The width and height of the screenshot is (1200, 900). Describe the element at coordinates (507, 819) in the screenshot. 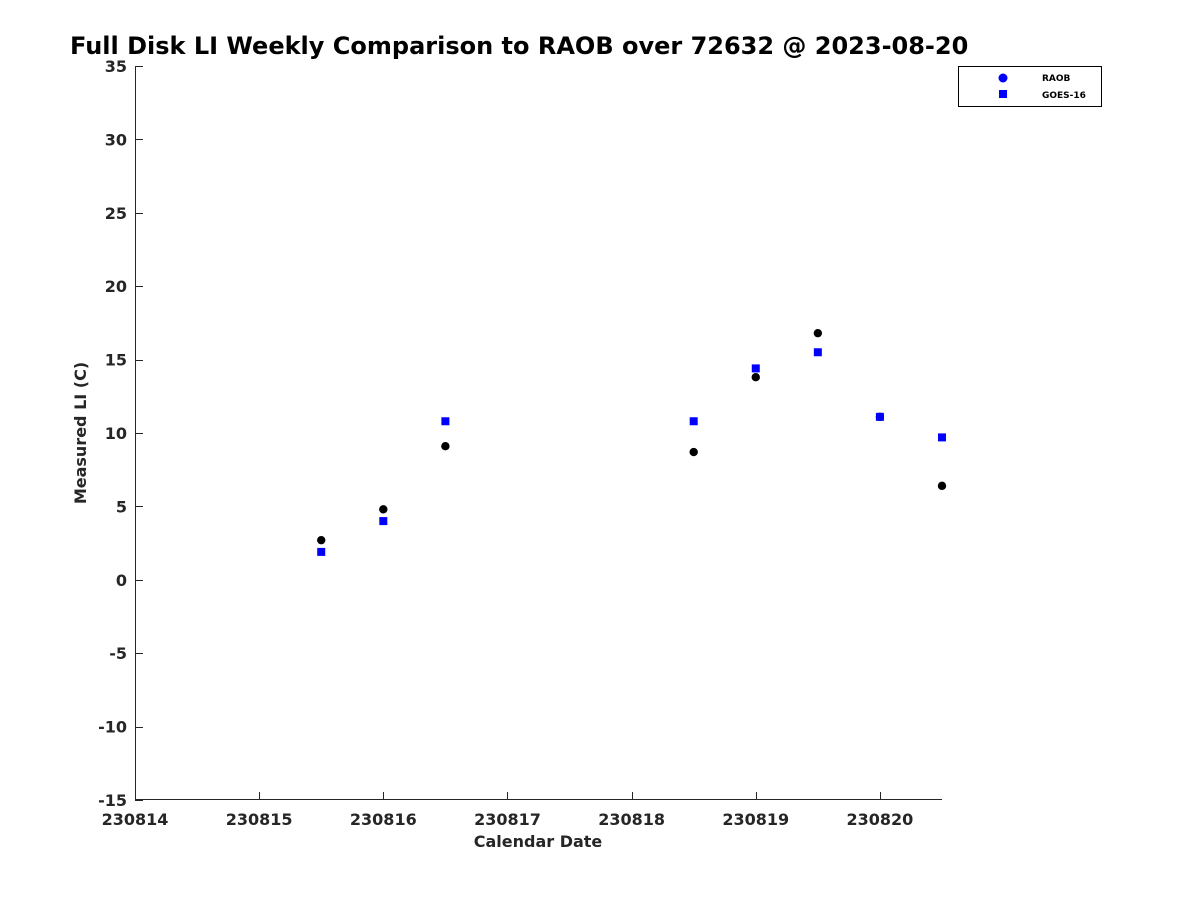

I see `x-tick-label: 230817` at that location.